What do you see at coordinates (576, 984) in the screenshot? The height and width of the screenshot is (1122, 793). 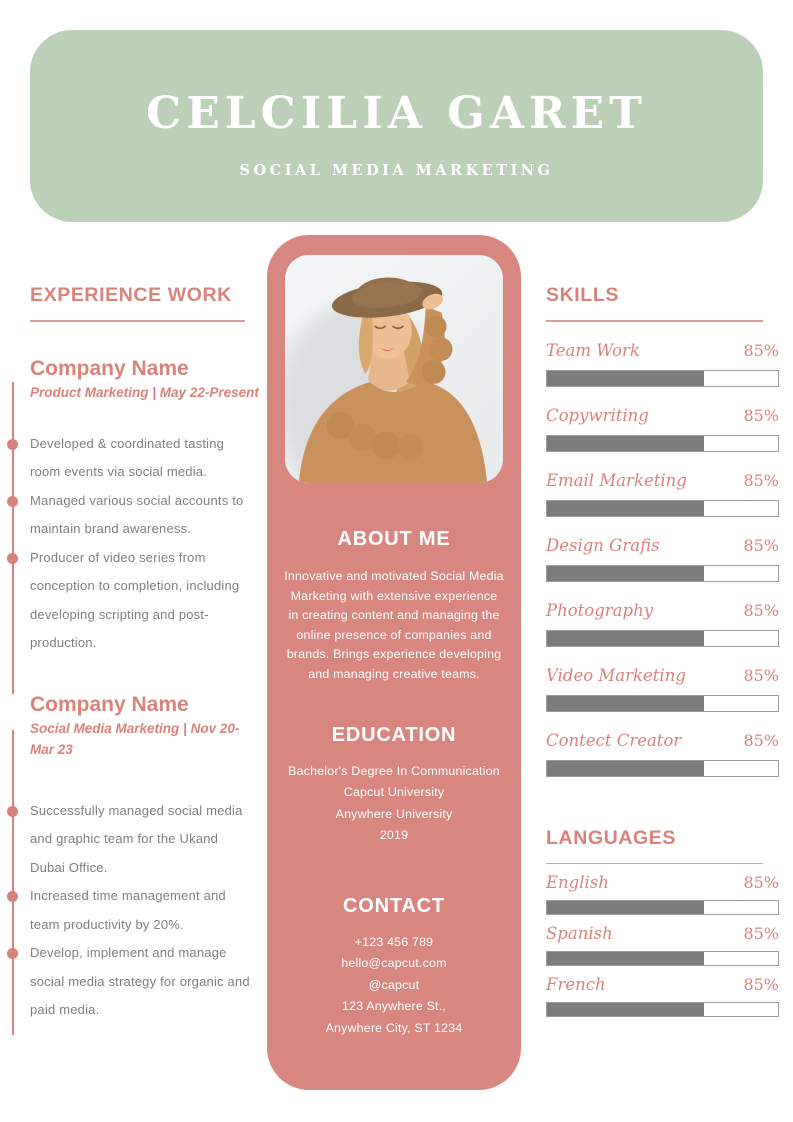 I see `language-label: French` at bounding box center [576, 984].